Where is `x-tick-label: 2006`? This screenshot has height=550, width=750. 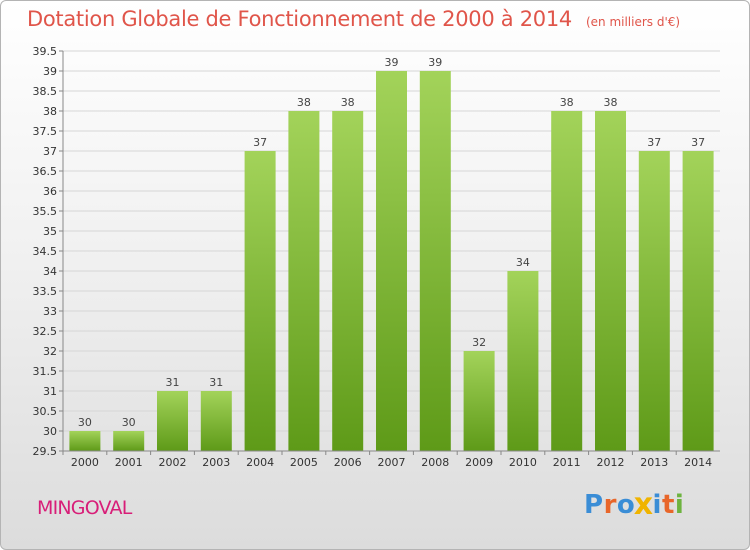 x-tick-label: 2006 is located at coordinates (348, 462).